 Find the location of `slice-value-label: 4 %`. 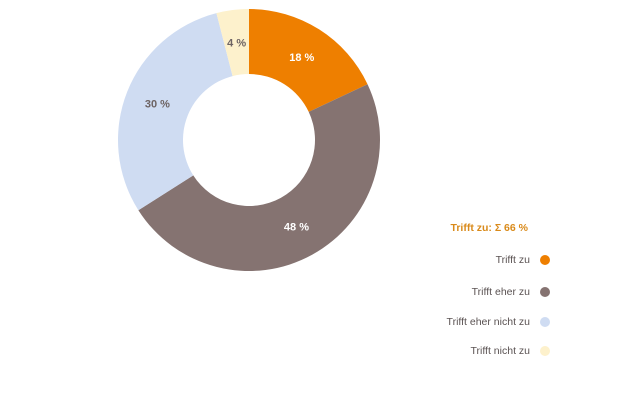

slice-value-label: 4 % is located at coordinates (236, 43).